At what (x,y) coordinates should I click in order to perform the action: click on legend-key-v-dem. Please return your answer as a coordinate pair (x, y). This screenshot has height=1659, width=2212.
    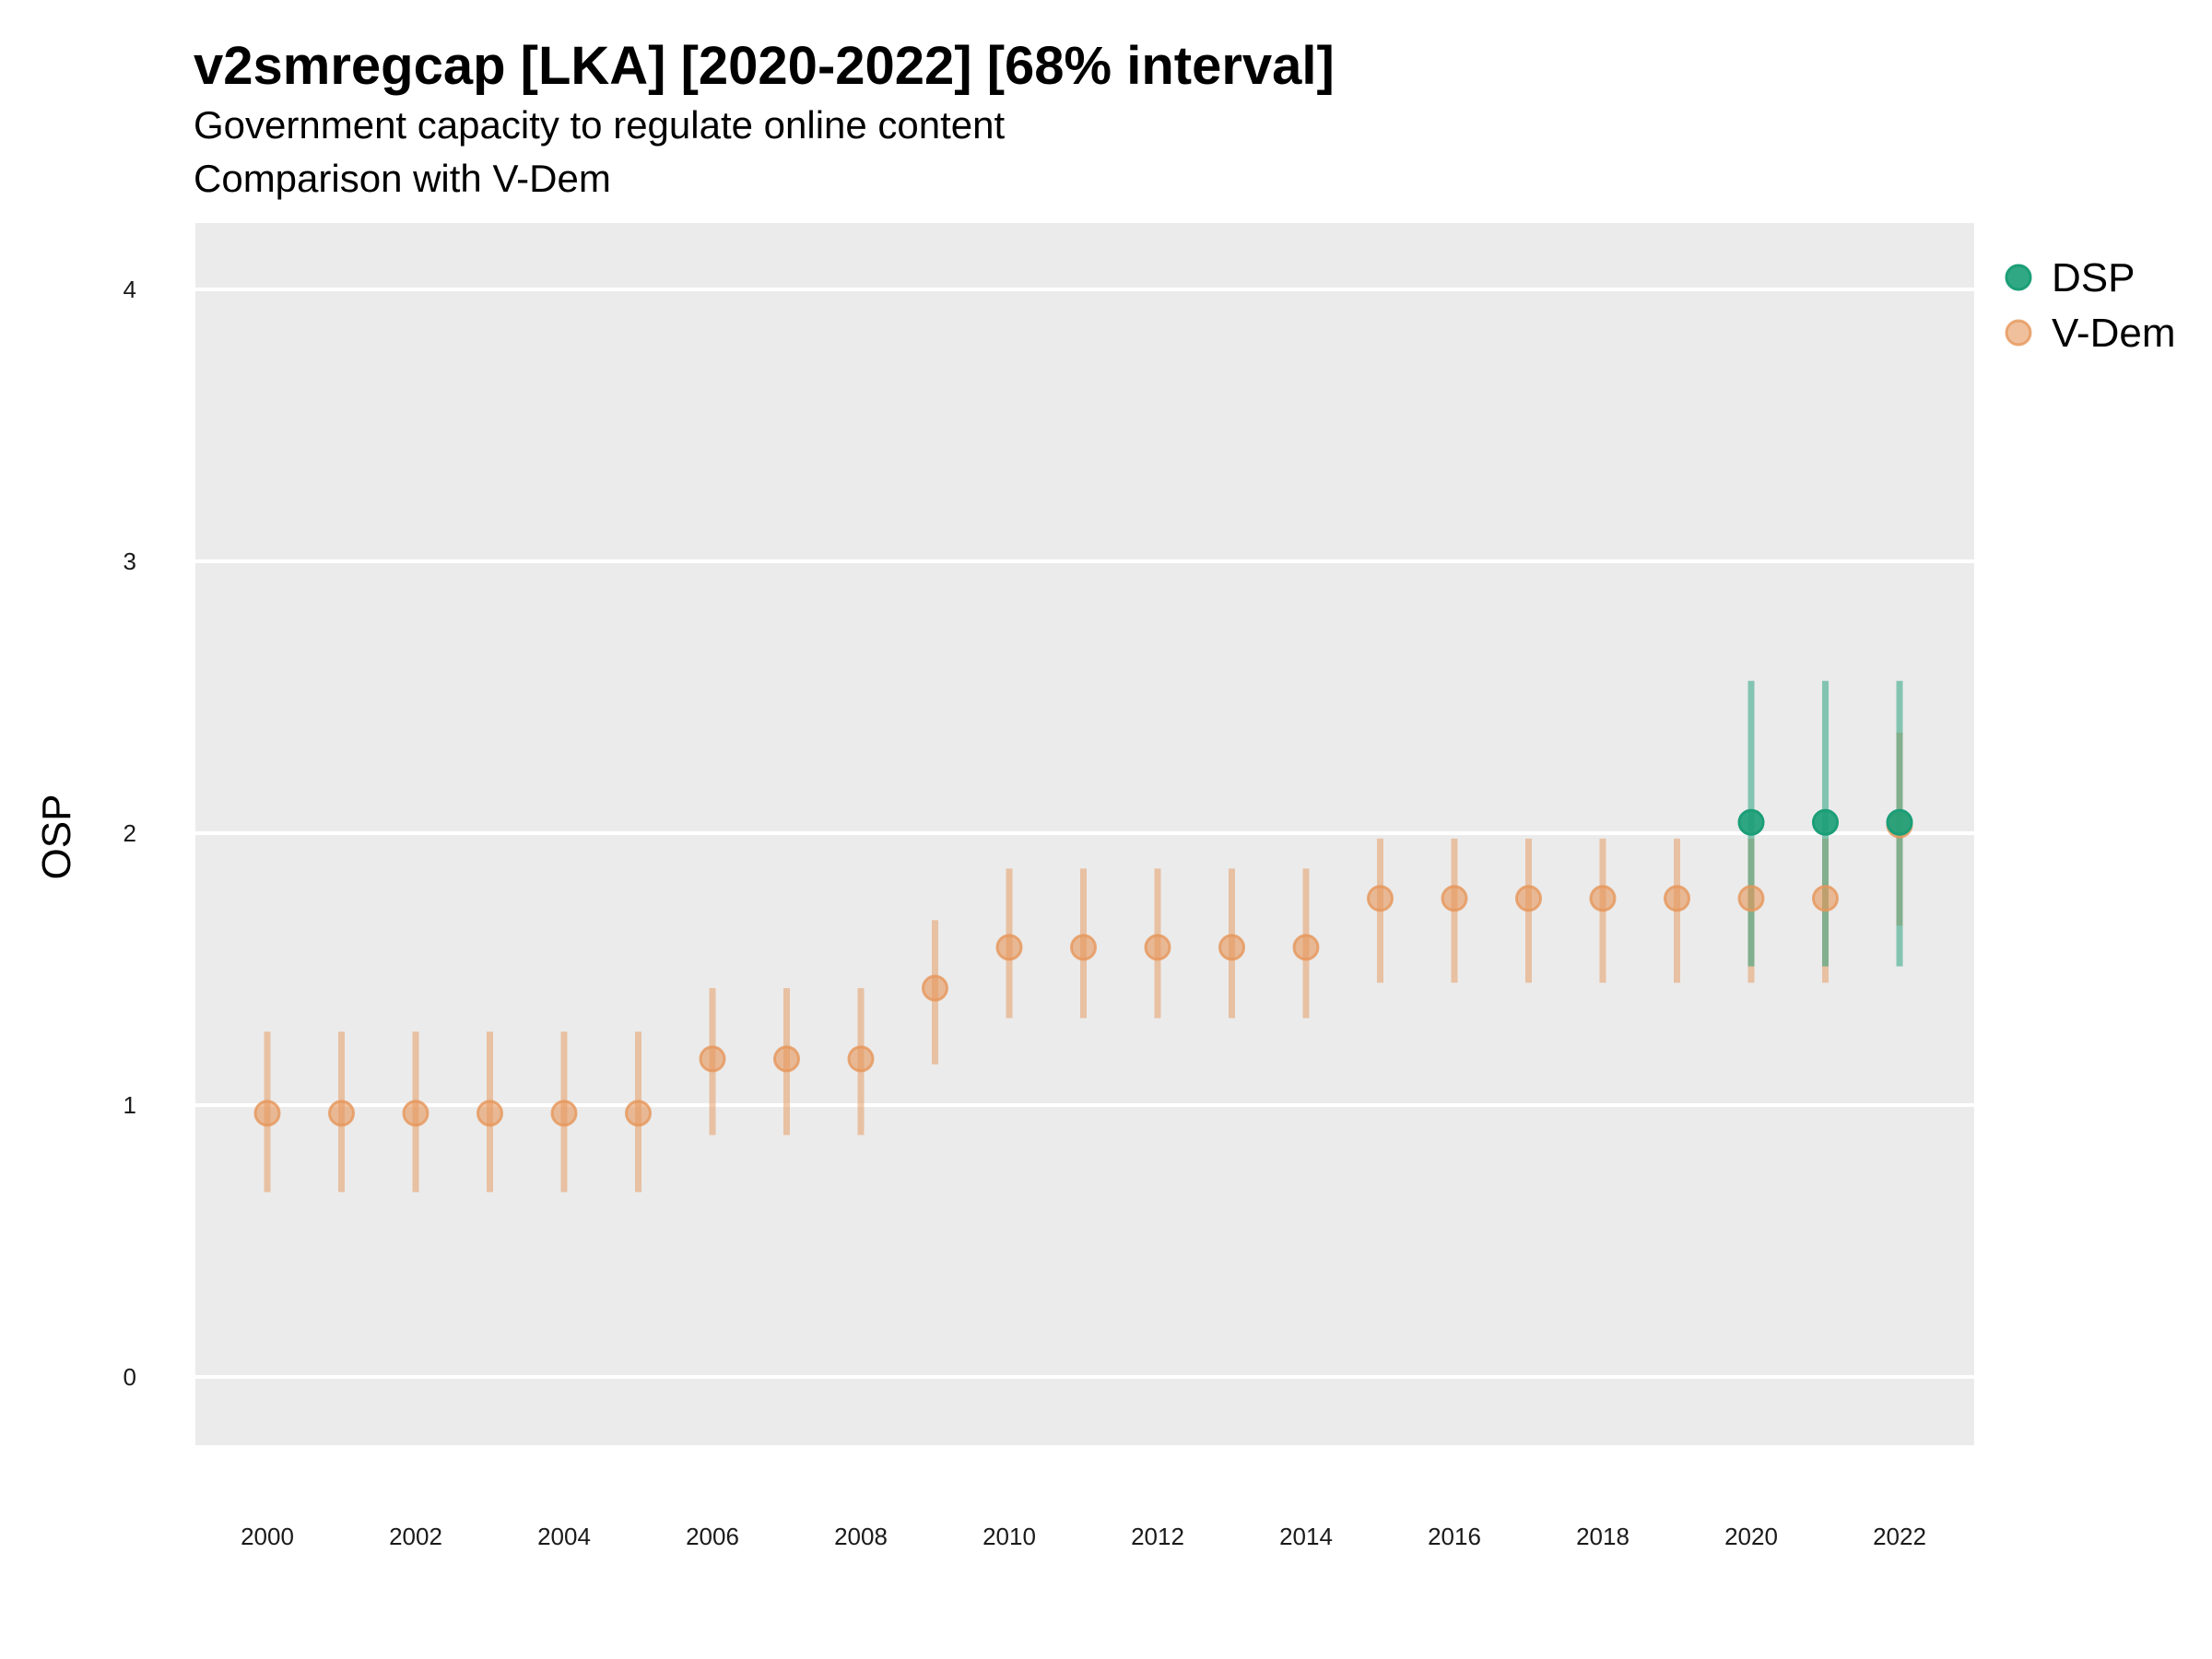
    Looking at the image, I should click on (2018, 333).